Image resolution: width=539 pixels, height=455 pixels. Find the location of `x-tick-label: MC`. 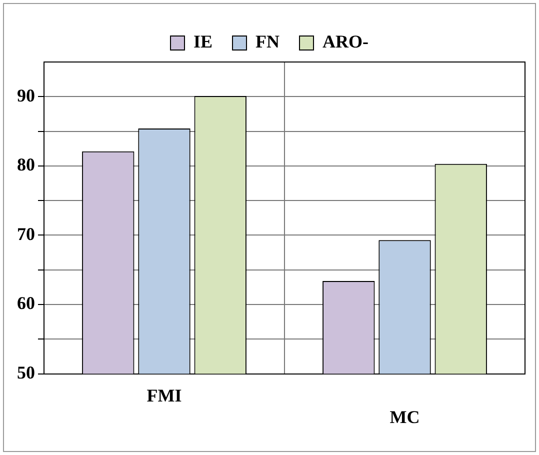

x-tick-label: MC is located at coordinates (405, 416).